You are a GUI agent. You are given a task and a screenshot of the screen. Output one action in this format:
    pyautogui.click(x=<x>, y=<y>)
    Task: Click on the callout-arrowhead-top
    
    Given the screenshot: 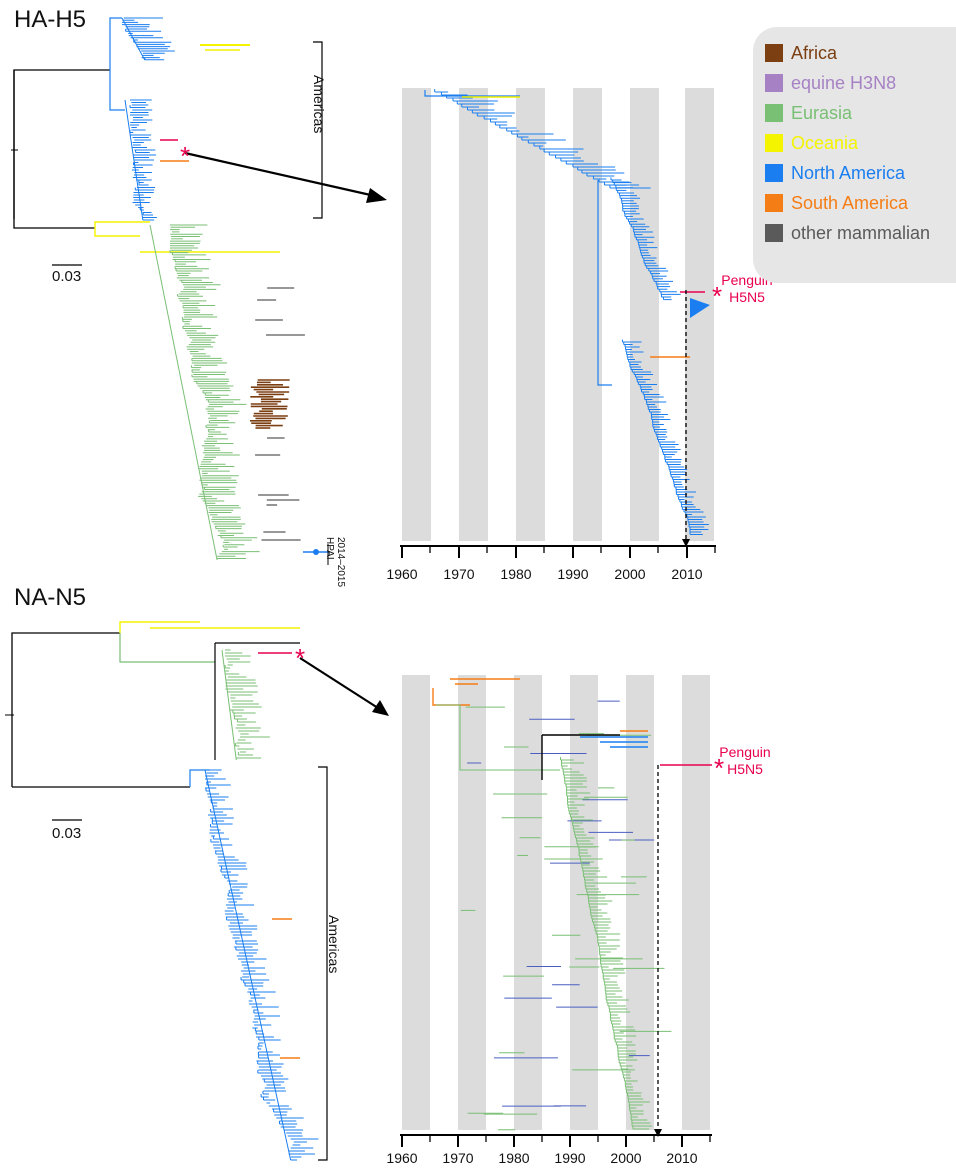 What is the action you would take?
    pyautogui.click(x=376, y=195)
    